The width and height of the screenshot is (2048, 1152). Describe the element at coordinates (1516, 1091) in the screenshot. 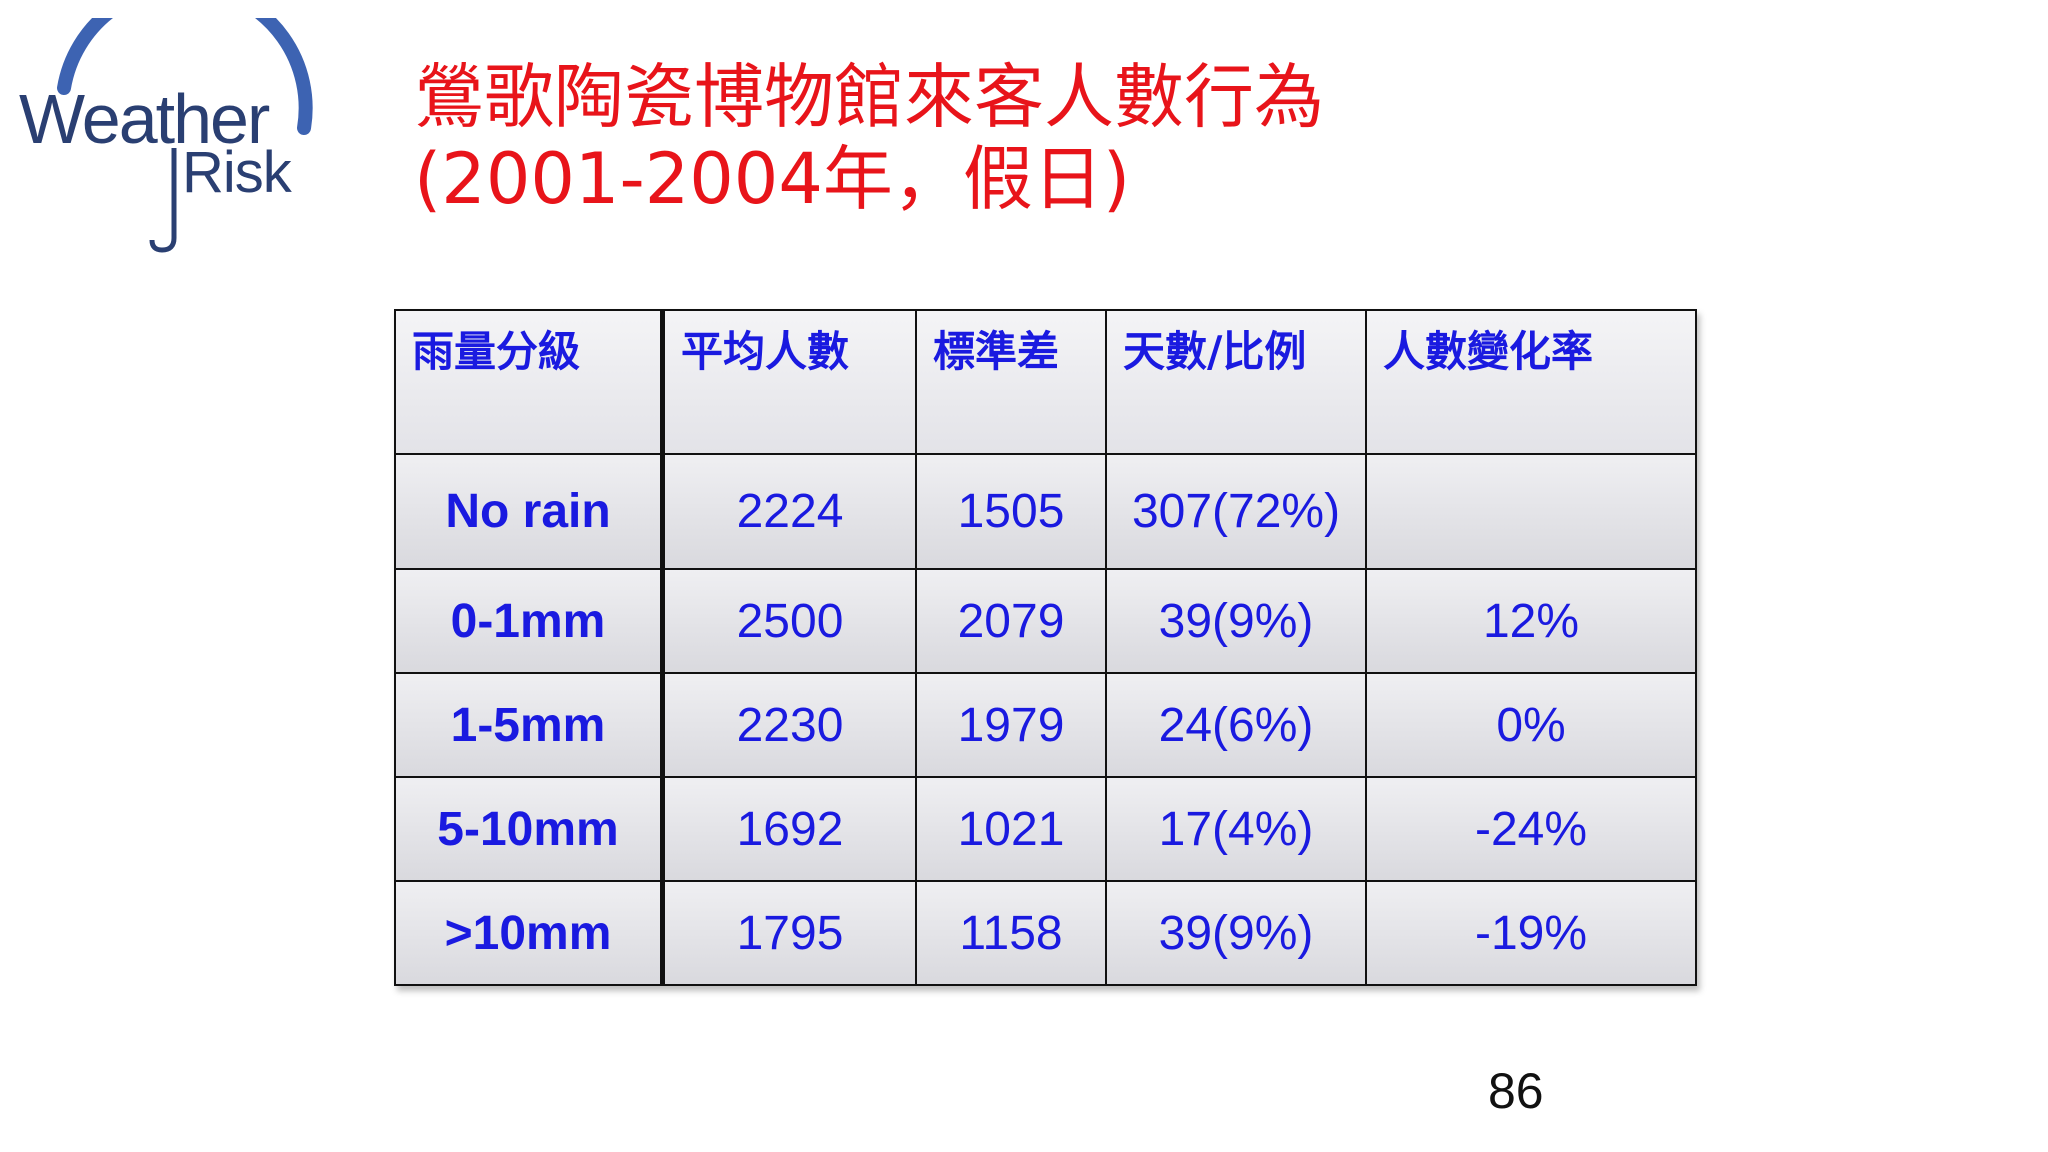

I see `page-number: 86` at that location.